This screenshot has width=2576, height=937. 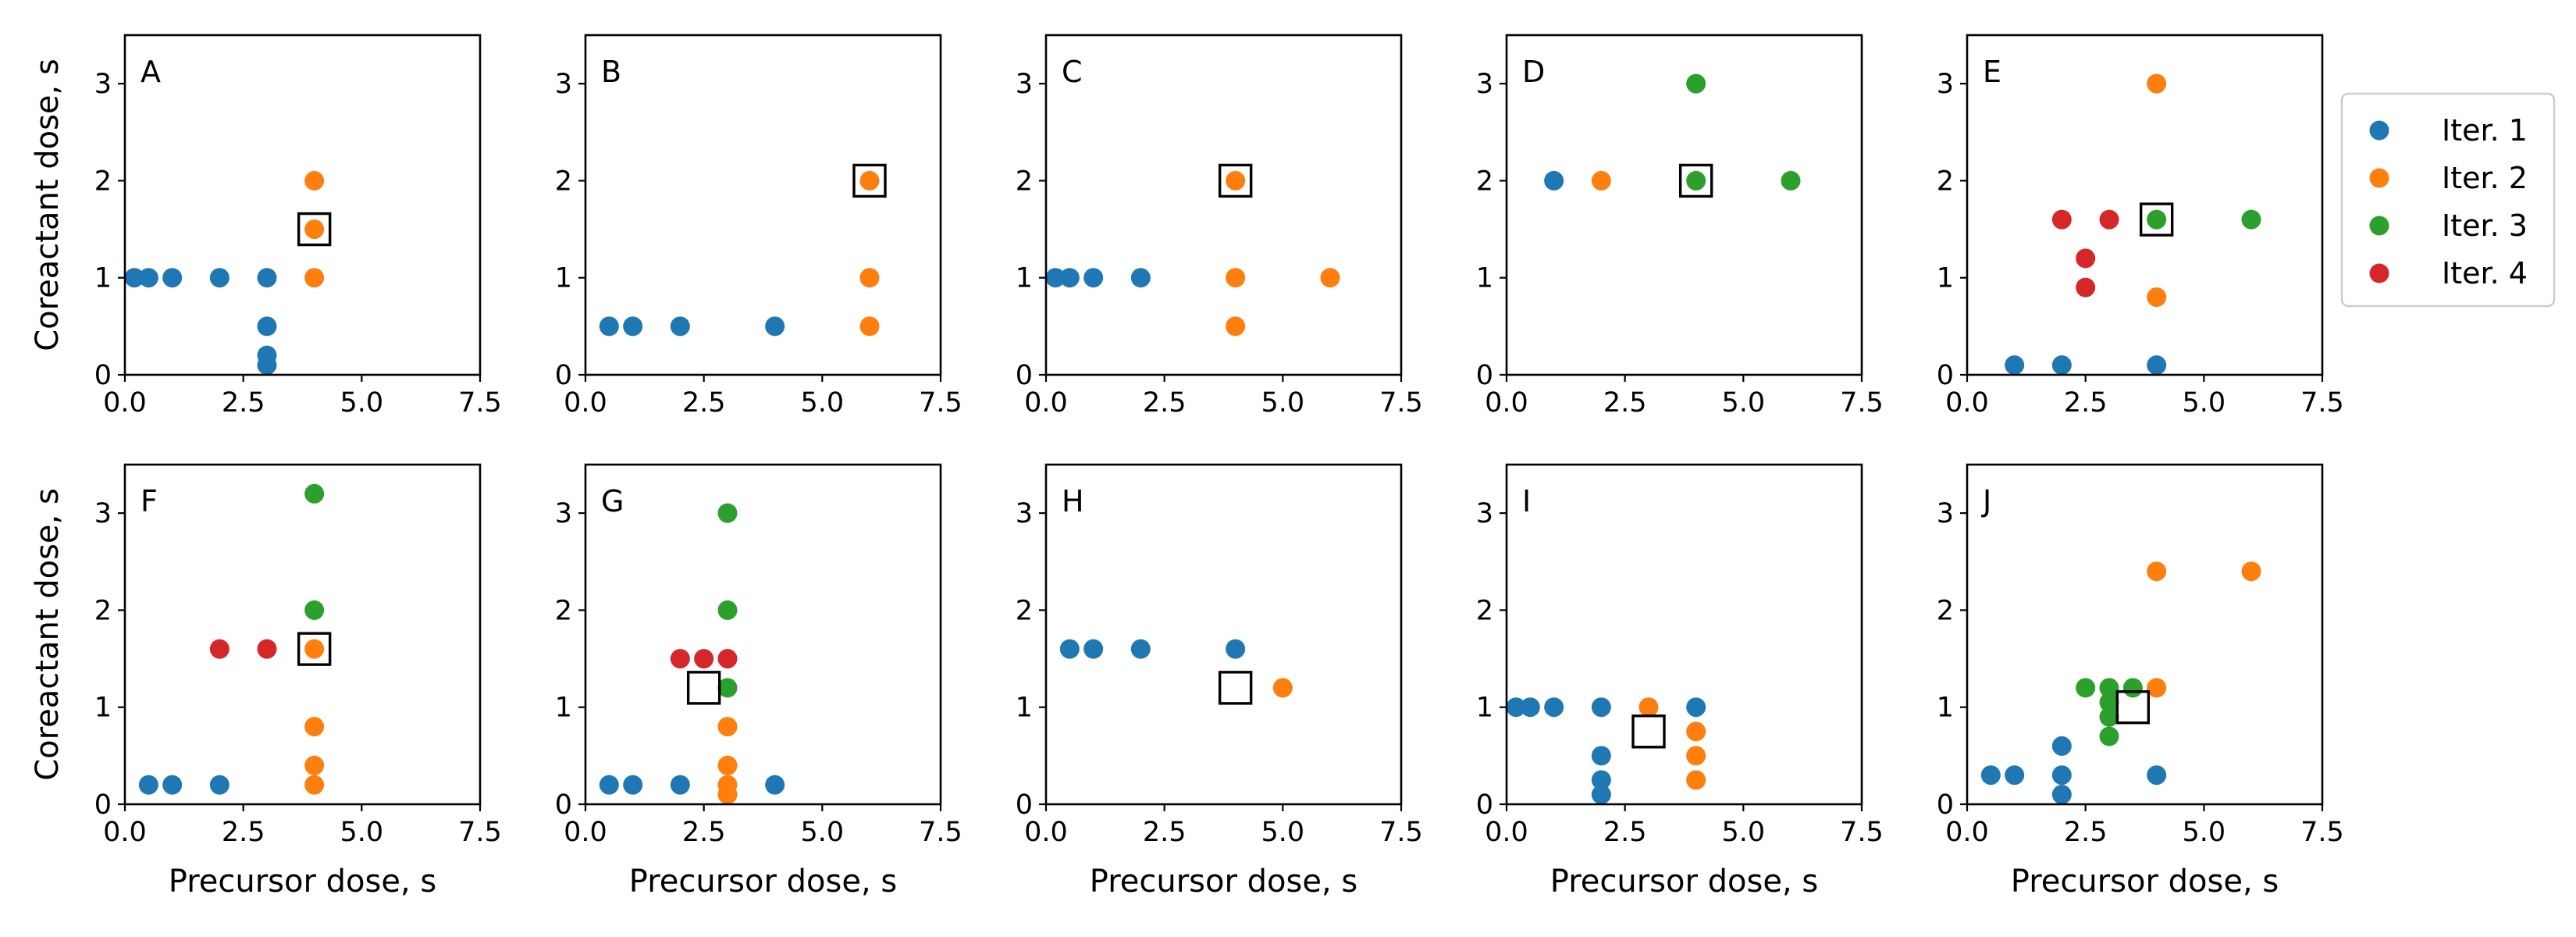 What do you see at coordinates (48, 205) in the screenshot?
I see `y-axis-label: Coreactant dose, s` at bounding box center [48, 205].